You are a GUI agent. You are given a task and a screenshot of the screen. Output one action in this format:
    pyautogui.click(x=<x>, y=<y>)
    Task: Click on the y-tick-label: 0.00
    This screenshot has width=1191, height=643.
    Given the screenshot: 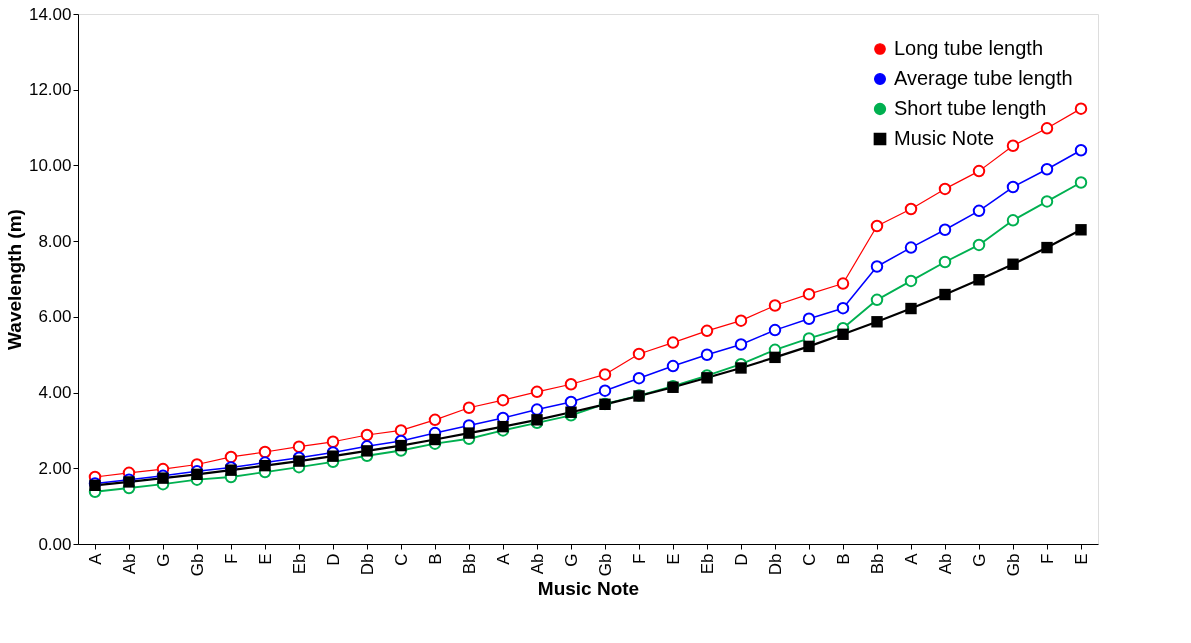 What is the action you would take?
    pyautogui.click(x=55, y=544)
    